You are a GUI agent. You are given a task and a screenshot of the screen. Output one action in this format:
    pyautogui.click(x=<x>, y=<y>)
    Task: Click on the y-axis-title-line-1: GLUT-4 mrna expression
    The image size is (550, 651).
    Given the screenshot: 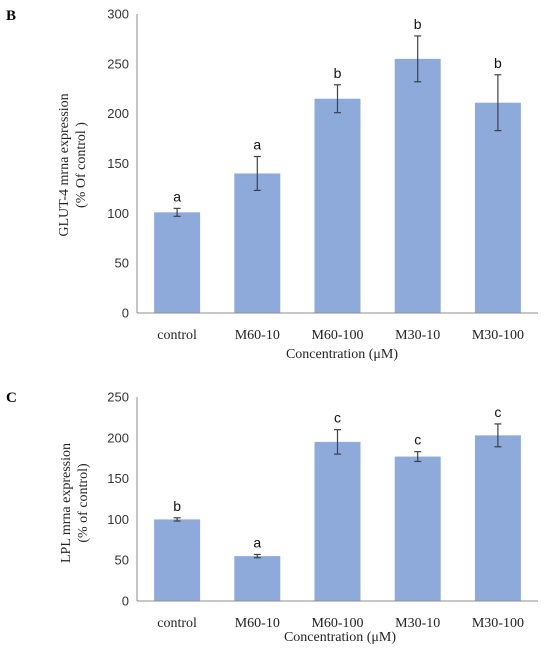 What is the action you would take?
    pyautogui.click(x=64, y=164)
    